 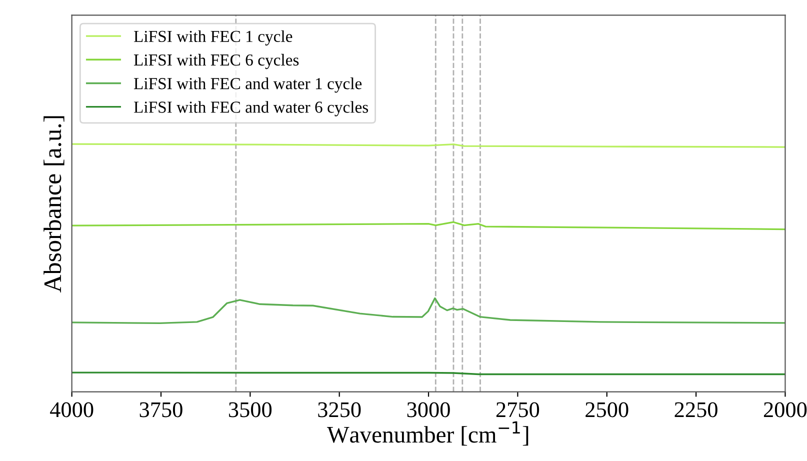 I want to click on legend-label: LiFSI with FEC and water 1 cycle, so click(x=248, y=85).